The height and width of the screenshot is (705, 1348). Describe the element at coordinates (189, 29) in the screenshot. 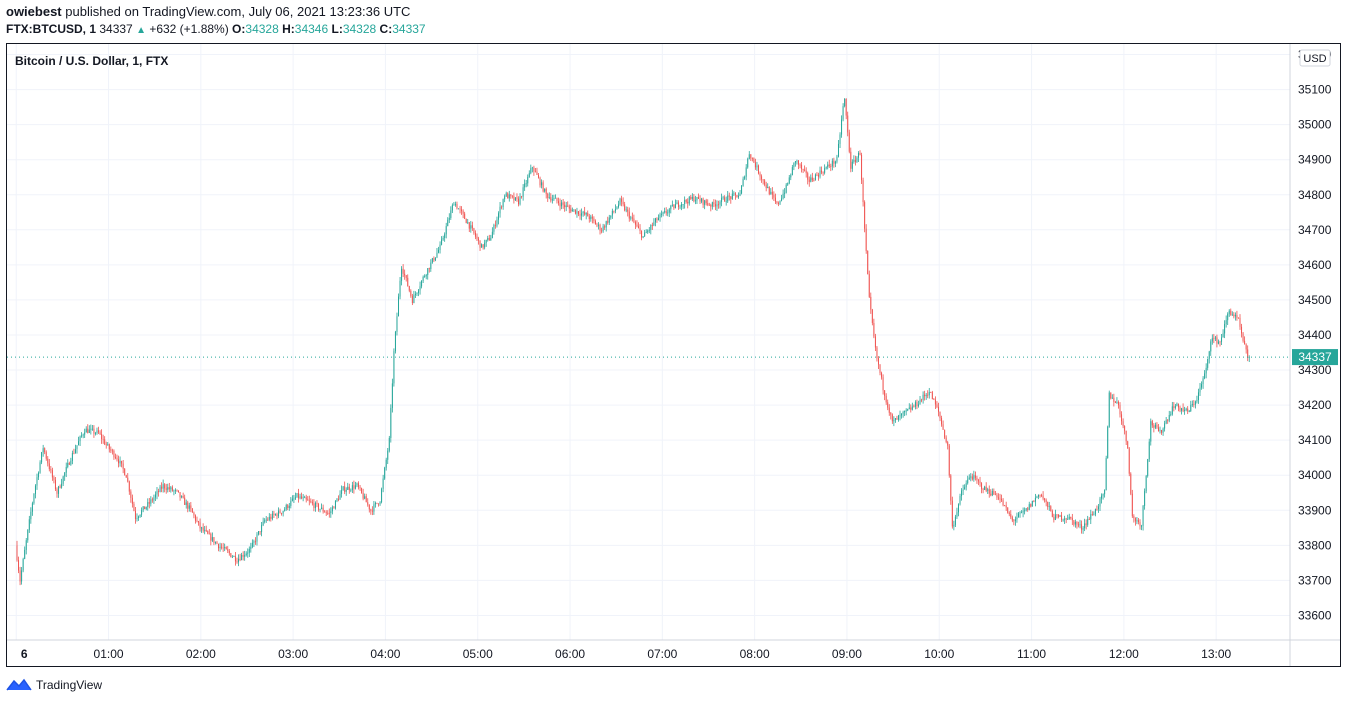

I see `price-change: +632 (+1.88%)` at that location.